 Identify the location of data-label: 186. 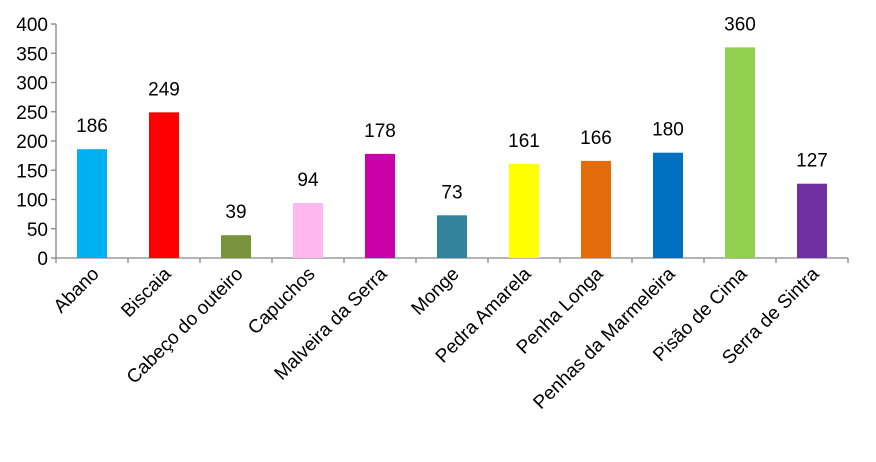
(92, 126).